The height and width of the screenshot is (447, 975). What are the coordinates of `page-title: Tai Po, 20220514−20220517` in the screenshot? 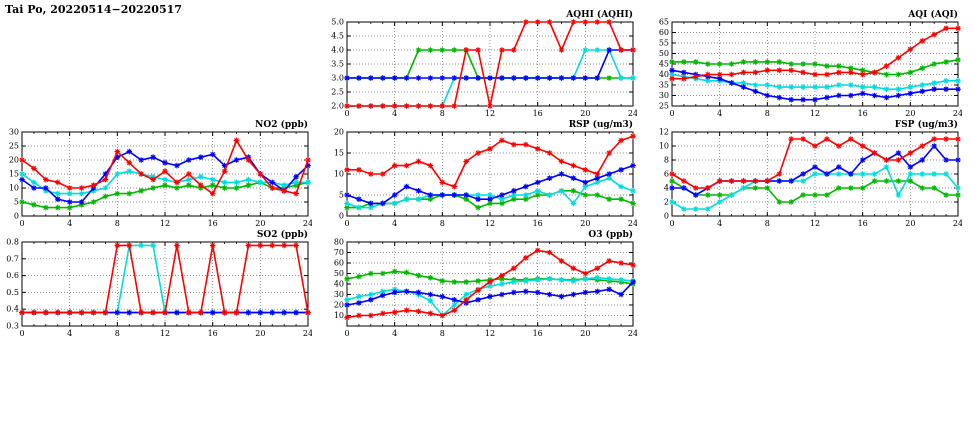 It's located at (93, 9).